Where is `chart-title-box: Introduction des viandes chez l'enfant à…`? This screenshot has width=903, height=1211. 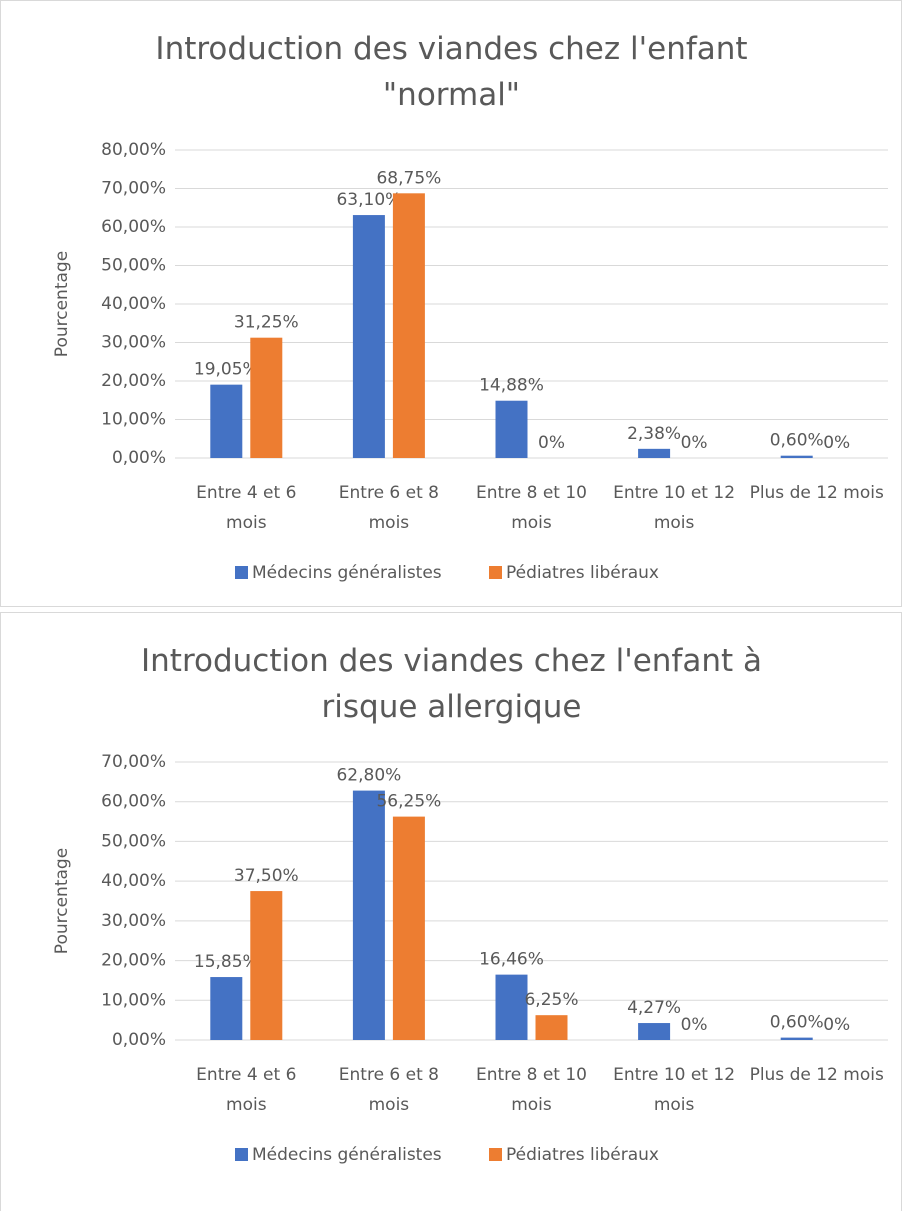
chart-title-box: Introduction des viandes chez l'enfant à… is located at coordinates (451, 684).